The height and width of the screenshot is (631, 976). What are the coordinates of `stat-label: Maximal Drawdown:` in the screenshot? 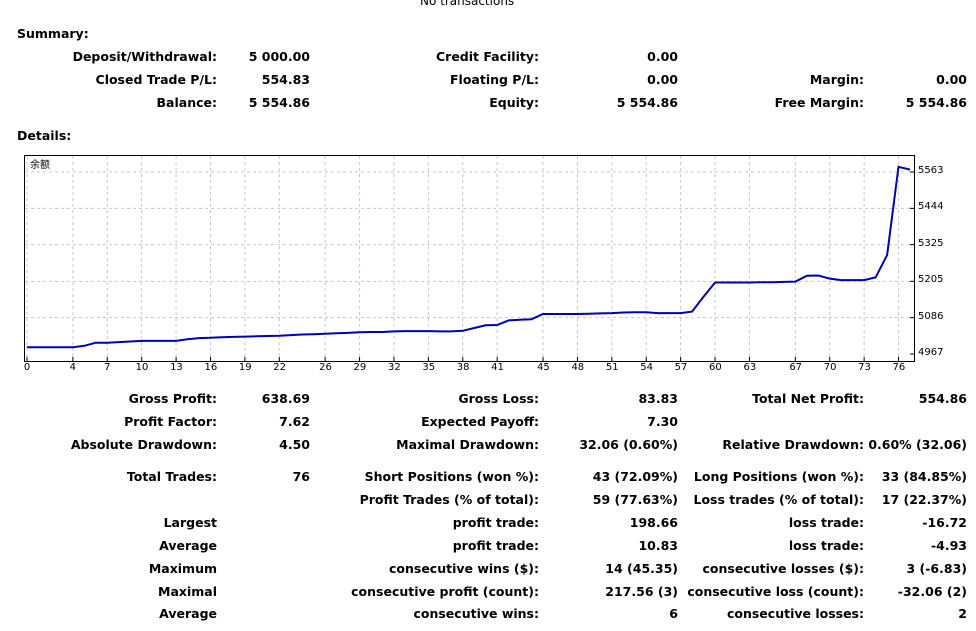 It's located at (467, 444).